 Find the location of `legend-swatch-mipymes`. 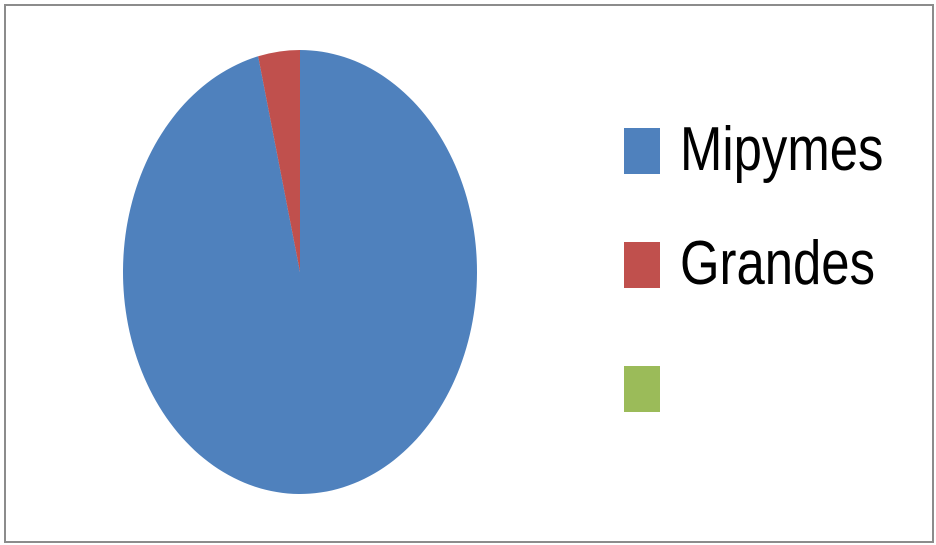

legend-swatch-mipymes is located at coordinates (642, 151).